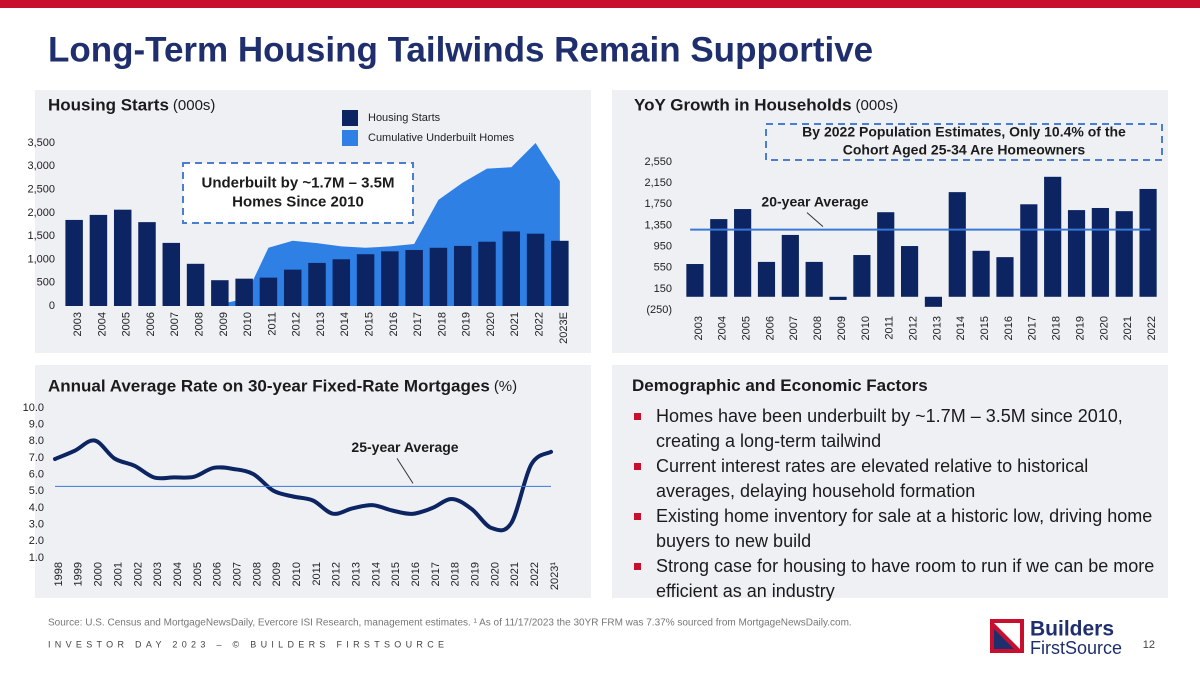  I want to click on chart-title: Housing Starts, so click(108, 104).